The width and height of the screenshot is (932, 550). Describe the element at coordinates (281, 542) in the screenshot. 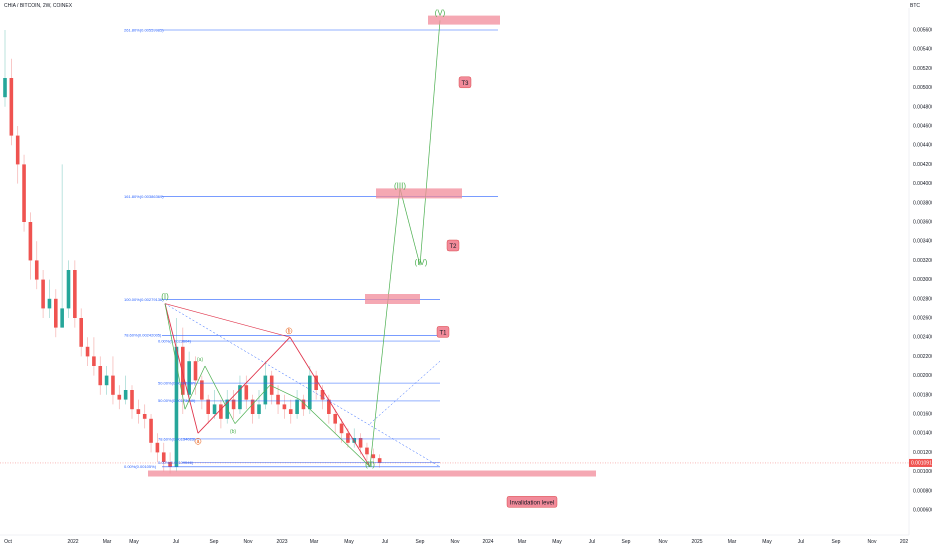

I see `x-tick-label: 2023` at that location.